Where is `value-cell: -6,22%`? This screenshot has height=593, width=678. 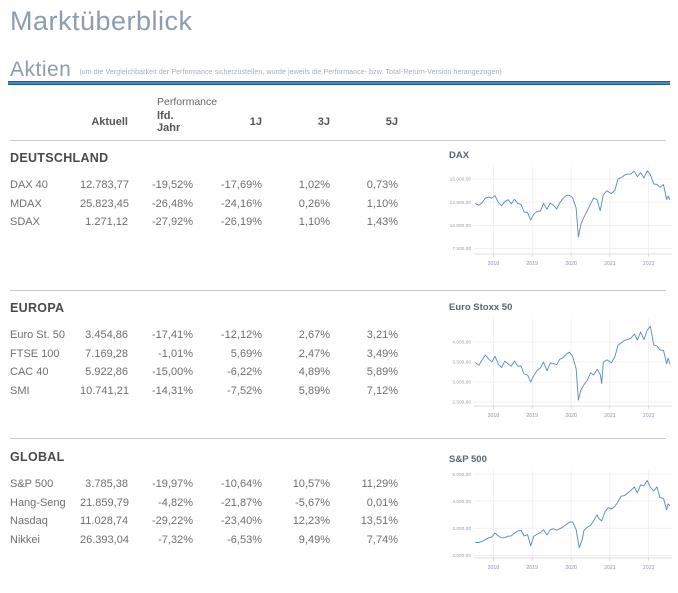 value-cell: -6,22% is located at coordinates (244, 372).